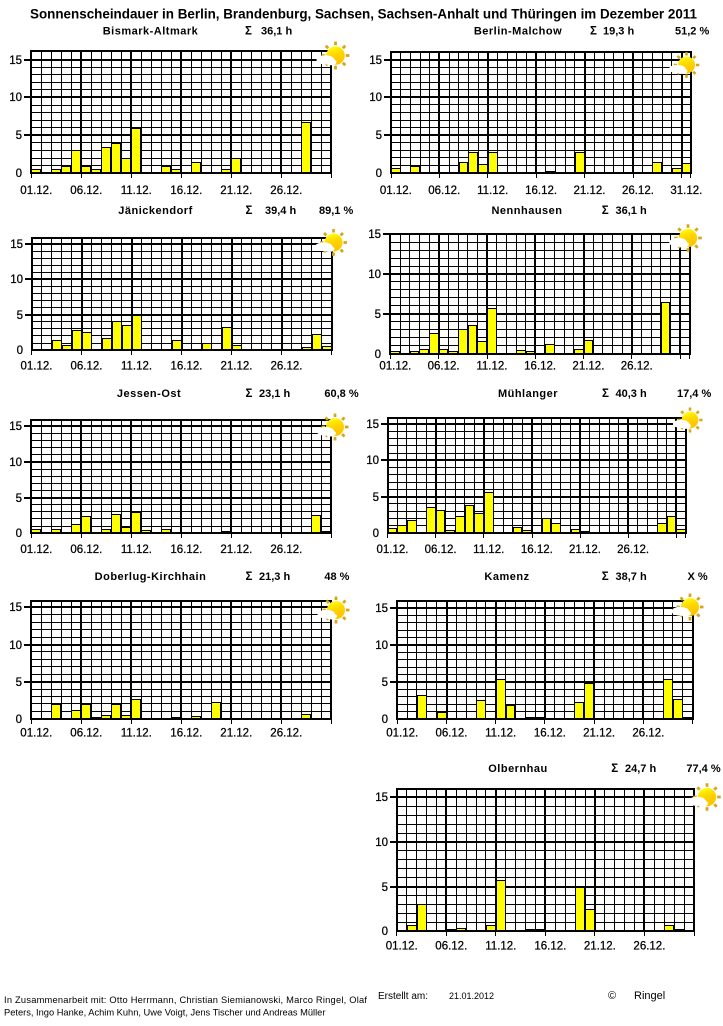  Describe the element at coordinates (471, 996) in the screenshot. I see `svg-text: 21.01.2012` at that location.